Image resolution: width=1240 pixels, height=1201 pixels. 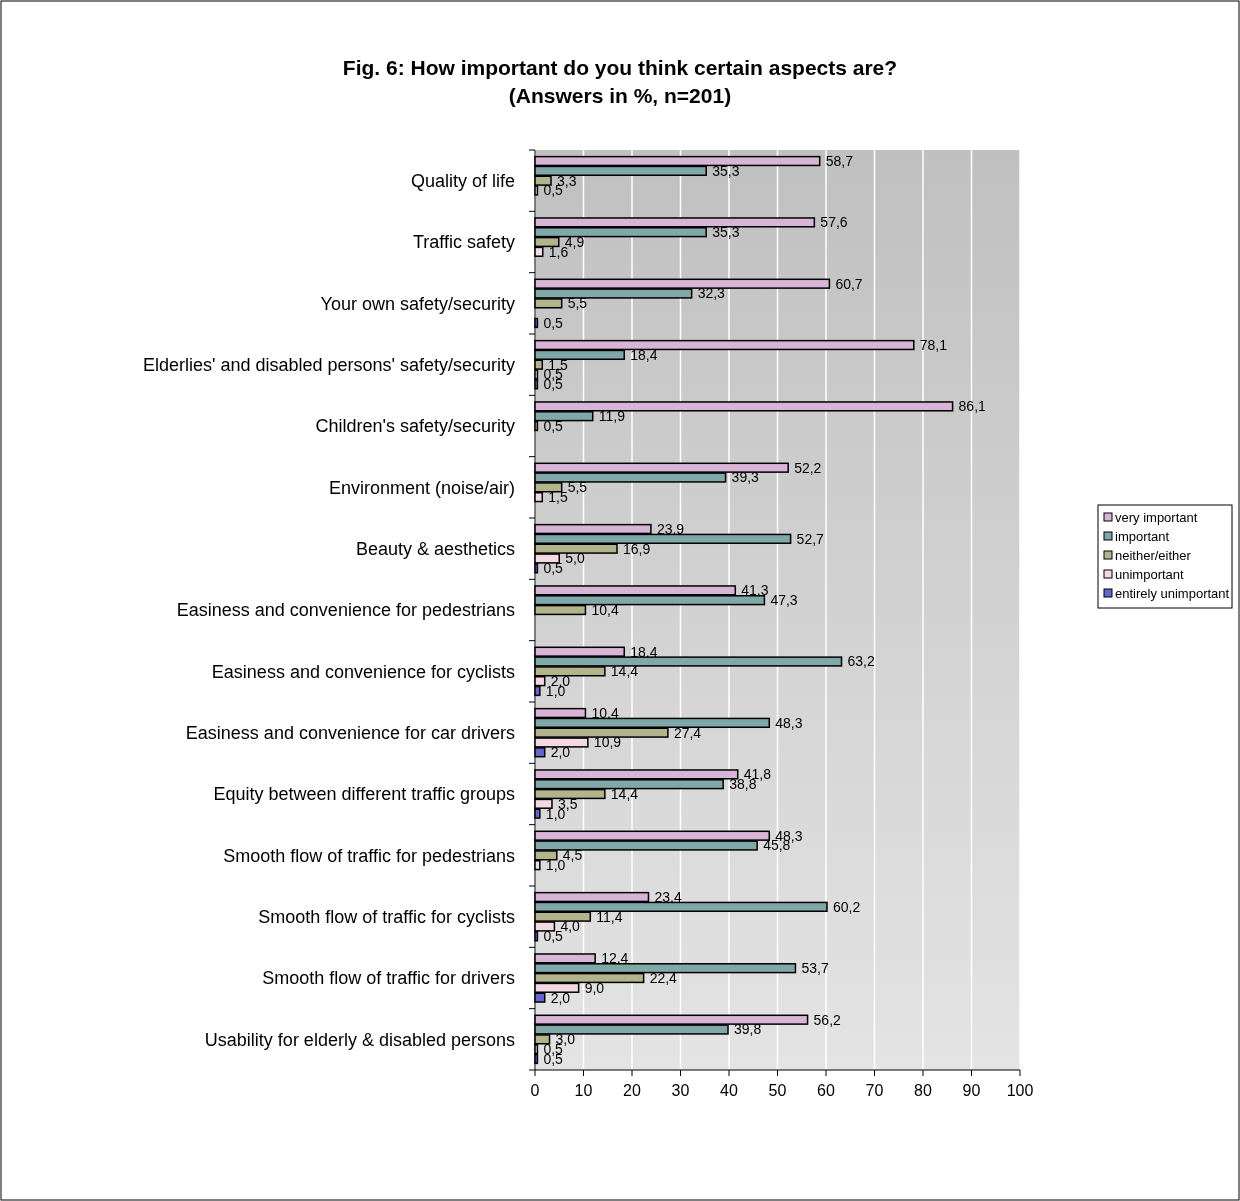 What do you see at coordinates (789, 722) in the screenshot?
I see `data-label: 48,3` at bounding box center [789, 722].